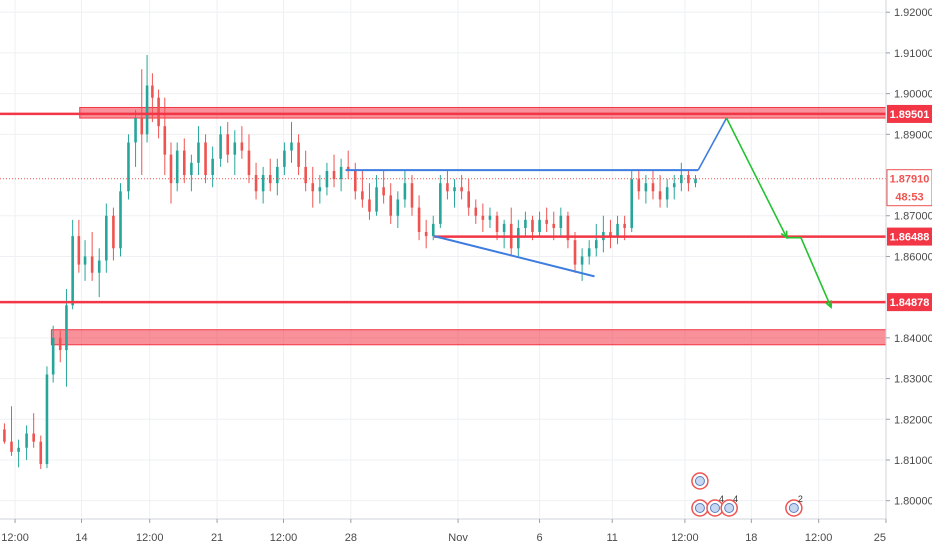 This screenshot has width=932, height=550. Describe the element at coordinates (913, 461) in the screenshot. I see `y-tick-label: 1.81000` at that location.